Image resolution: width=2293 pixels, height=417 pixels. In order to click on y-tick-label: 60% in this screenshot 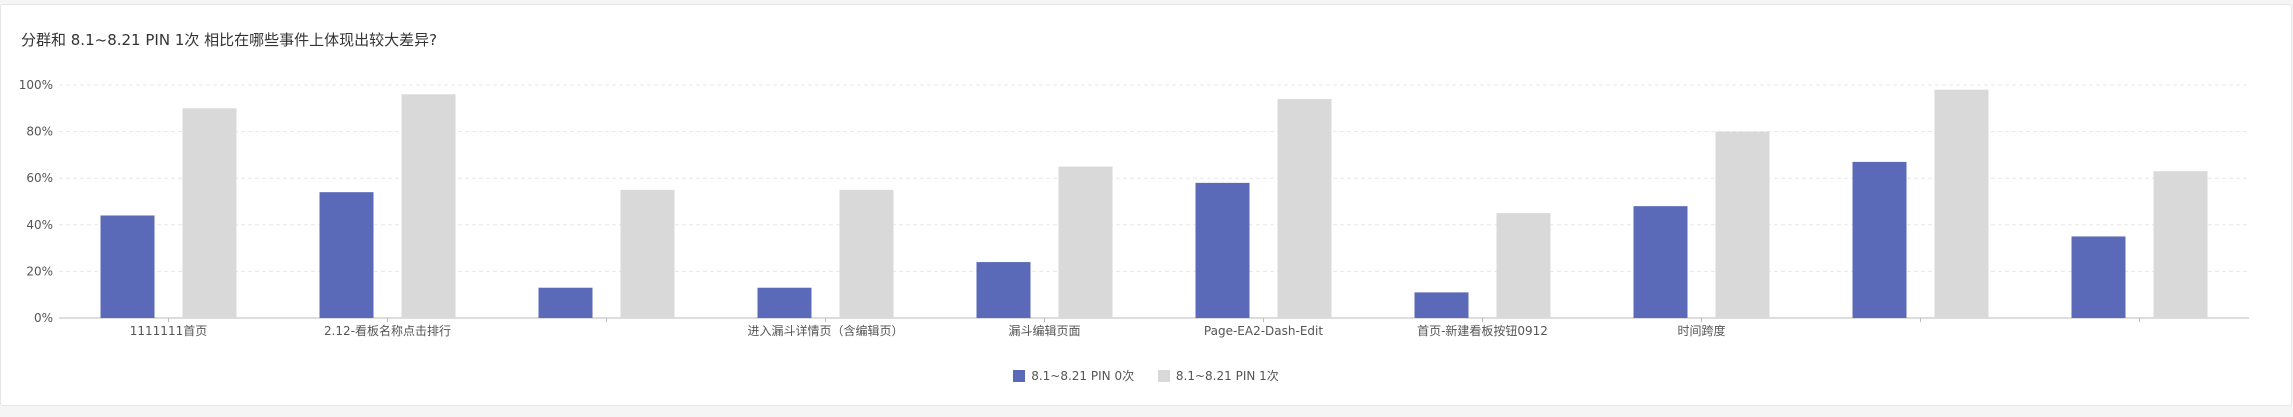, I will do `click(39, 178)`.